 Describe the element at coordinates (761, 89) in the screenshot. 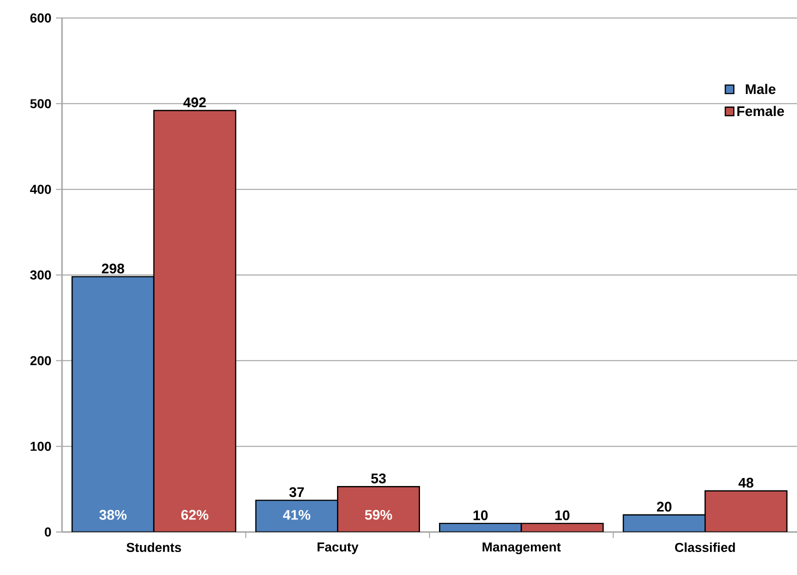

I see `legend-label: Male` at that location.